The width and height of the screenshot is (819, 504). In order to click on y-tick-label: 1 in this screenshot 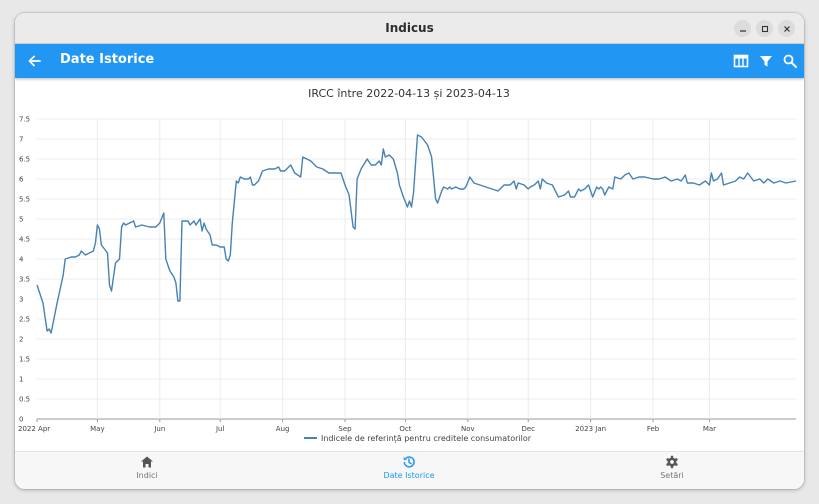, I will do `click(21, 380)`.